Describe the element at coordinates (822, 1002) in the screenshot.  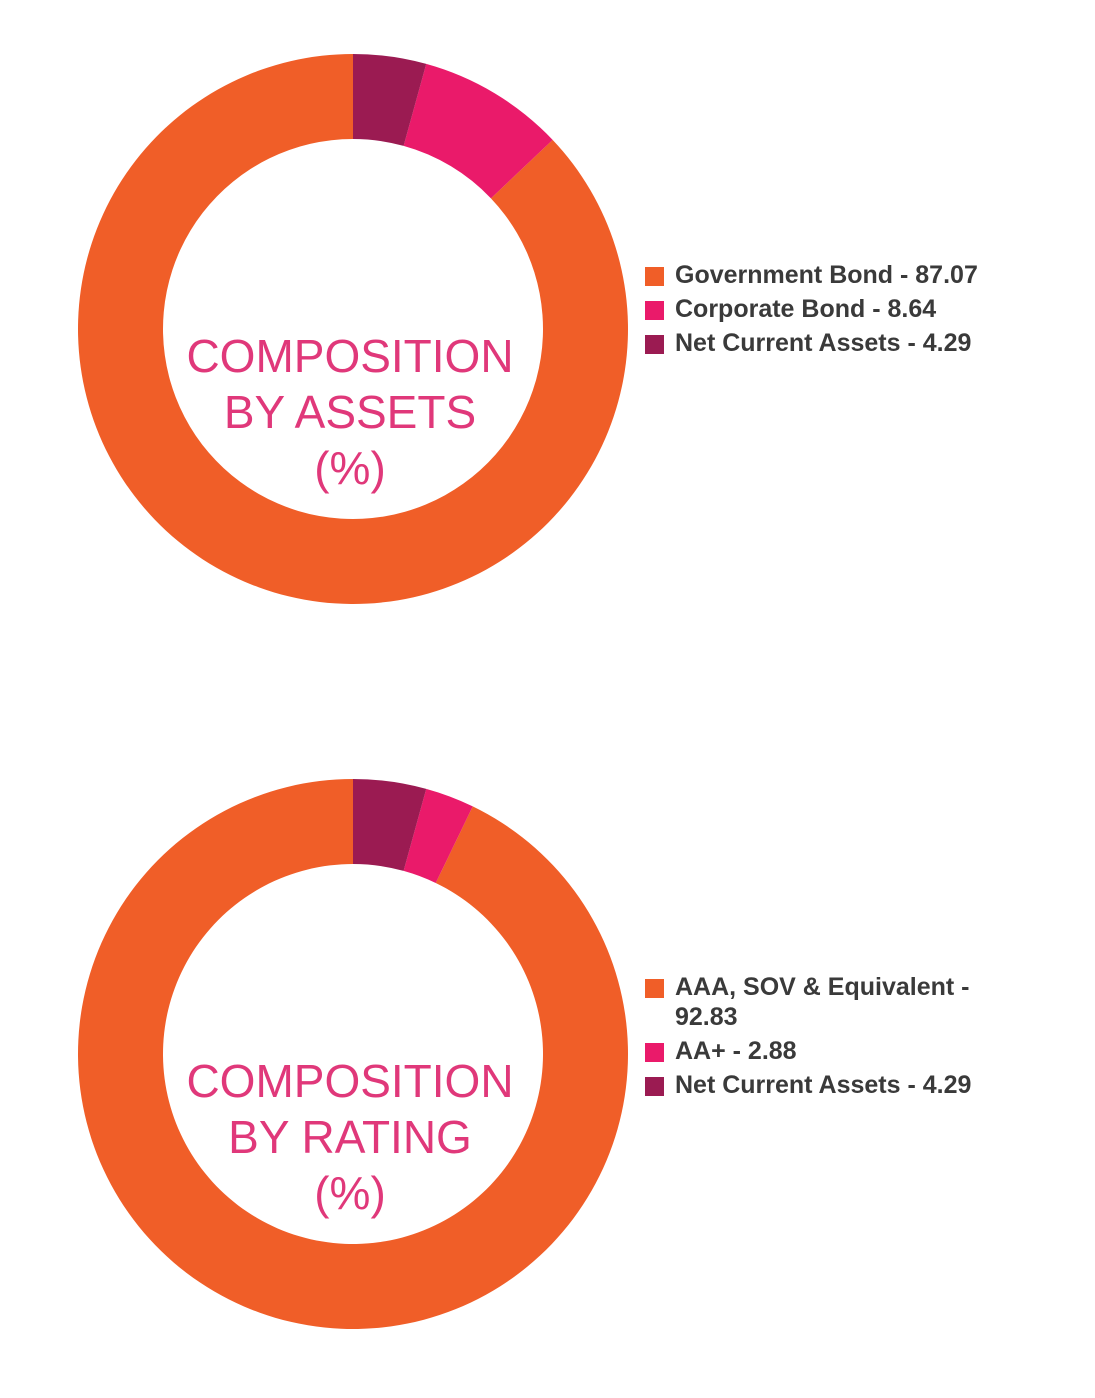
I see `legend-label: AAA, SOV & Equivalent - 92.83` at that location.